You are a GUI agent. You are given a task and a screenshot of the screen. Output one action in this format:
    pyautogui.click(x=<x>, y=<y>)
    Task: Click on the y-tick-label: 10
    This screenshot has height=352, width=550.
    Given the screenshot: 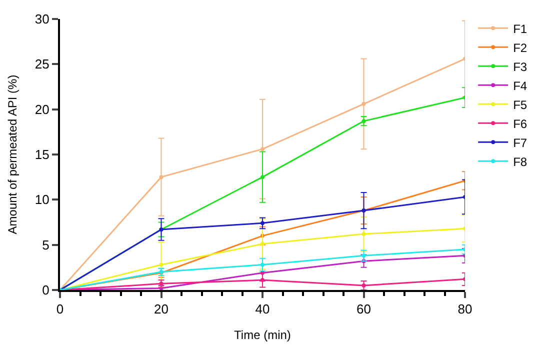 What is the action you would take?
    pyautogui.click(x=42, y=200)
    